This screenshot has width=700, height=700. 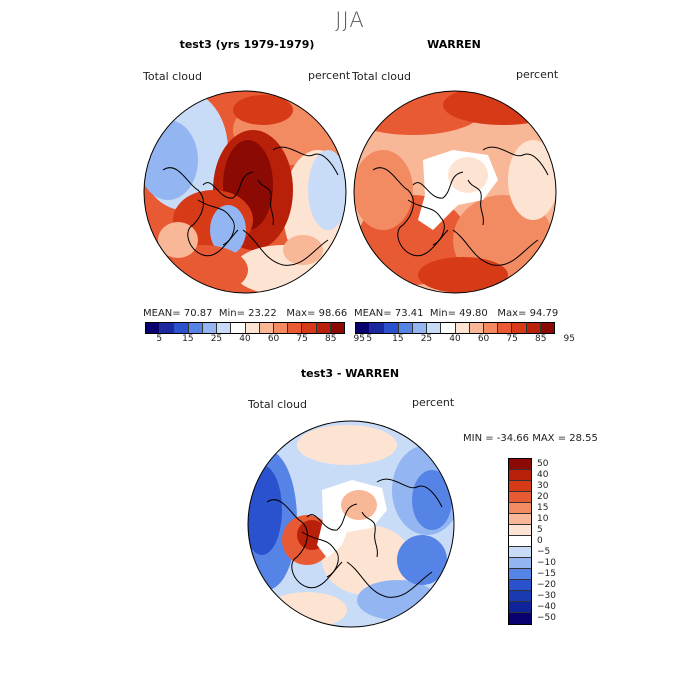 I want to click on left-colorbar-swatches, so click(x=245, y=328).